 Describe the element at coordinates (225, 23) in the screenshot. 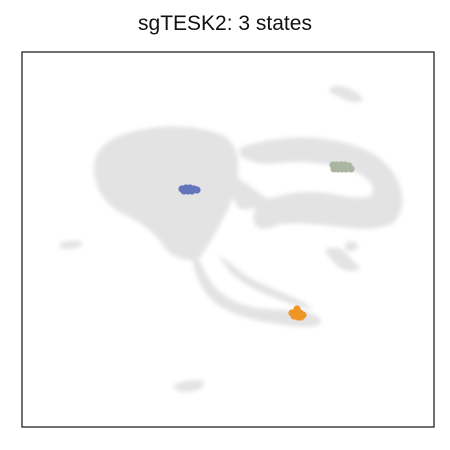

I see `chart-title: sgTESK2: 3 states` at that location.